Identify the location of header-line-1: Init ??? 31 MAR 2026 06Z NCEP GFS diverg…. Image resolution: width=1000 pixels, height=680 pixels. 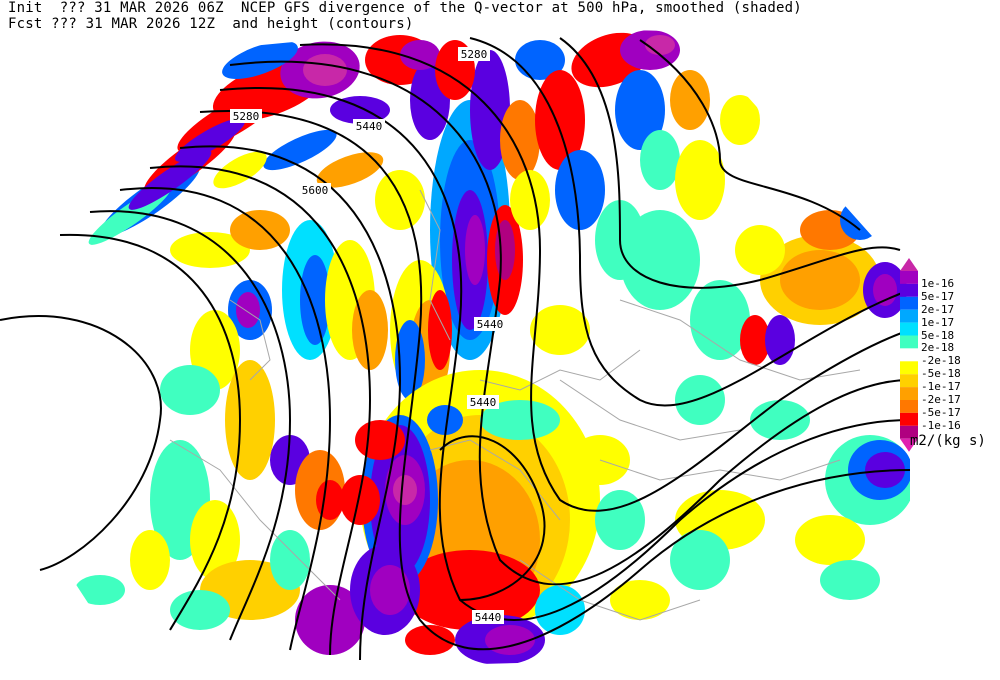
(405, 8).